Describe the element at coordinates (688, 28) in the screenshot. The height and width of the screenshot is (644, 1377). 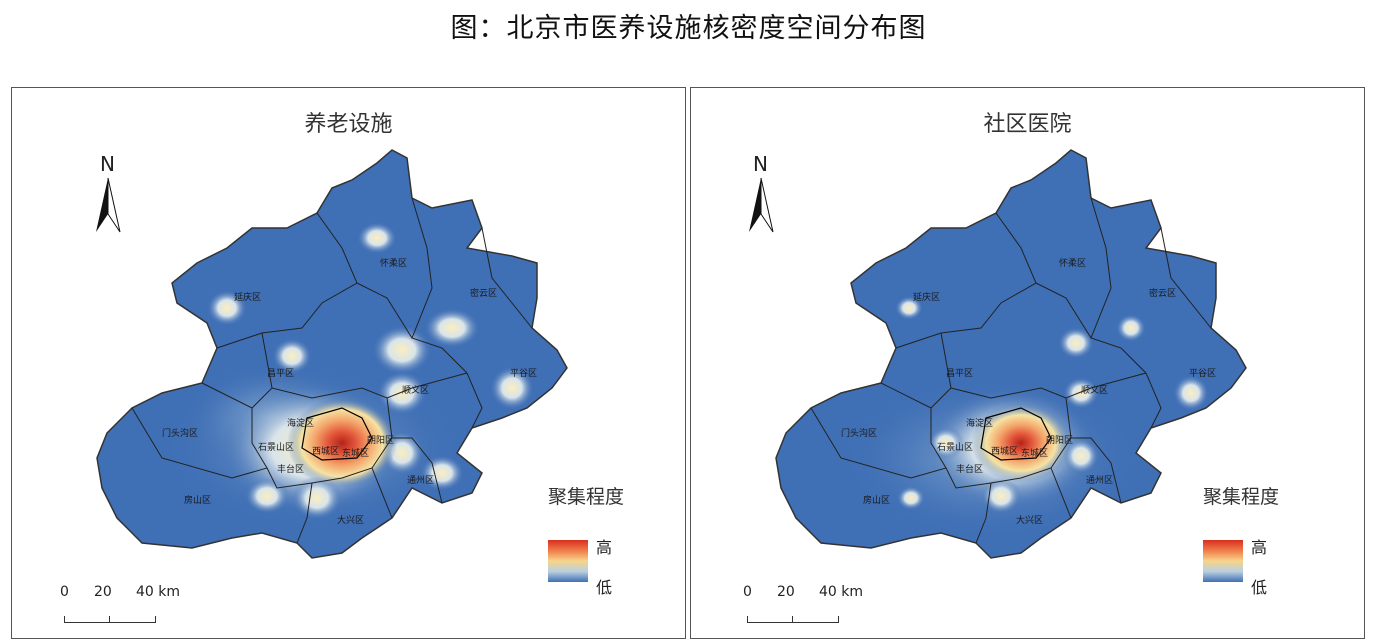
I see `figure-title: 图：北京市医养设施核密度空间分布图` at that location.